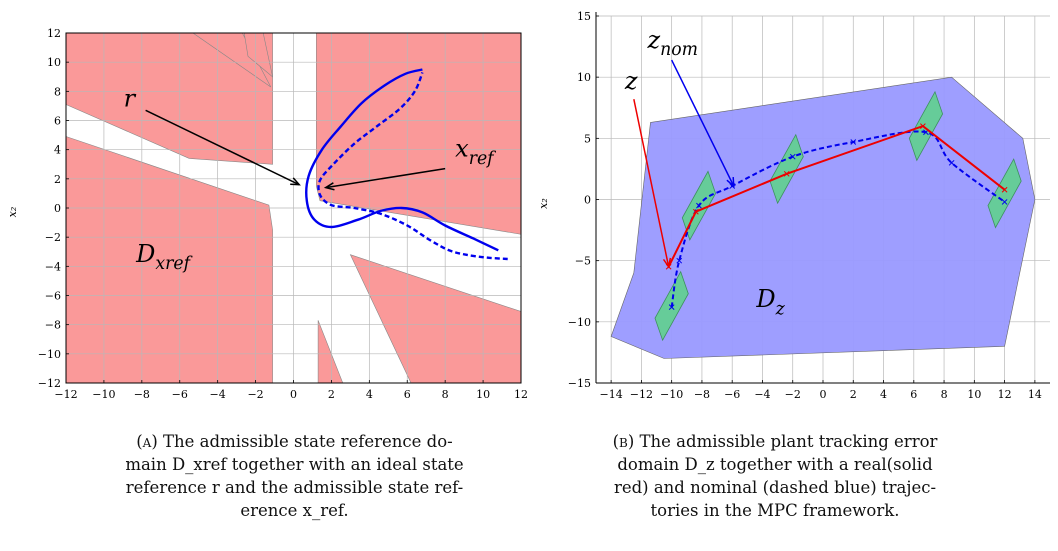 The height and width of the screenshot is (551, 1058). Describe the element at coordinates (475, 152) in the screenshot. I see `annotation-xref-label: xref` at that location.